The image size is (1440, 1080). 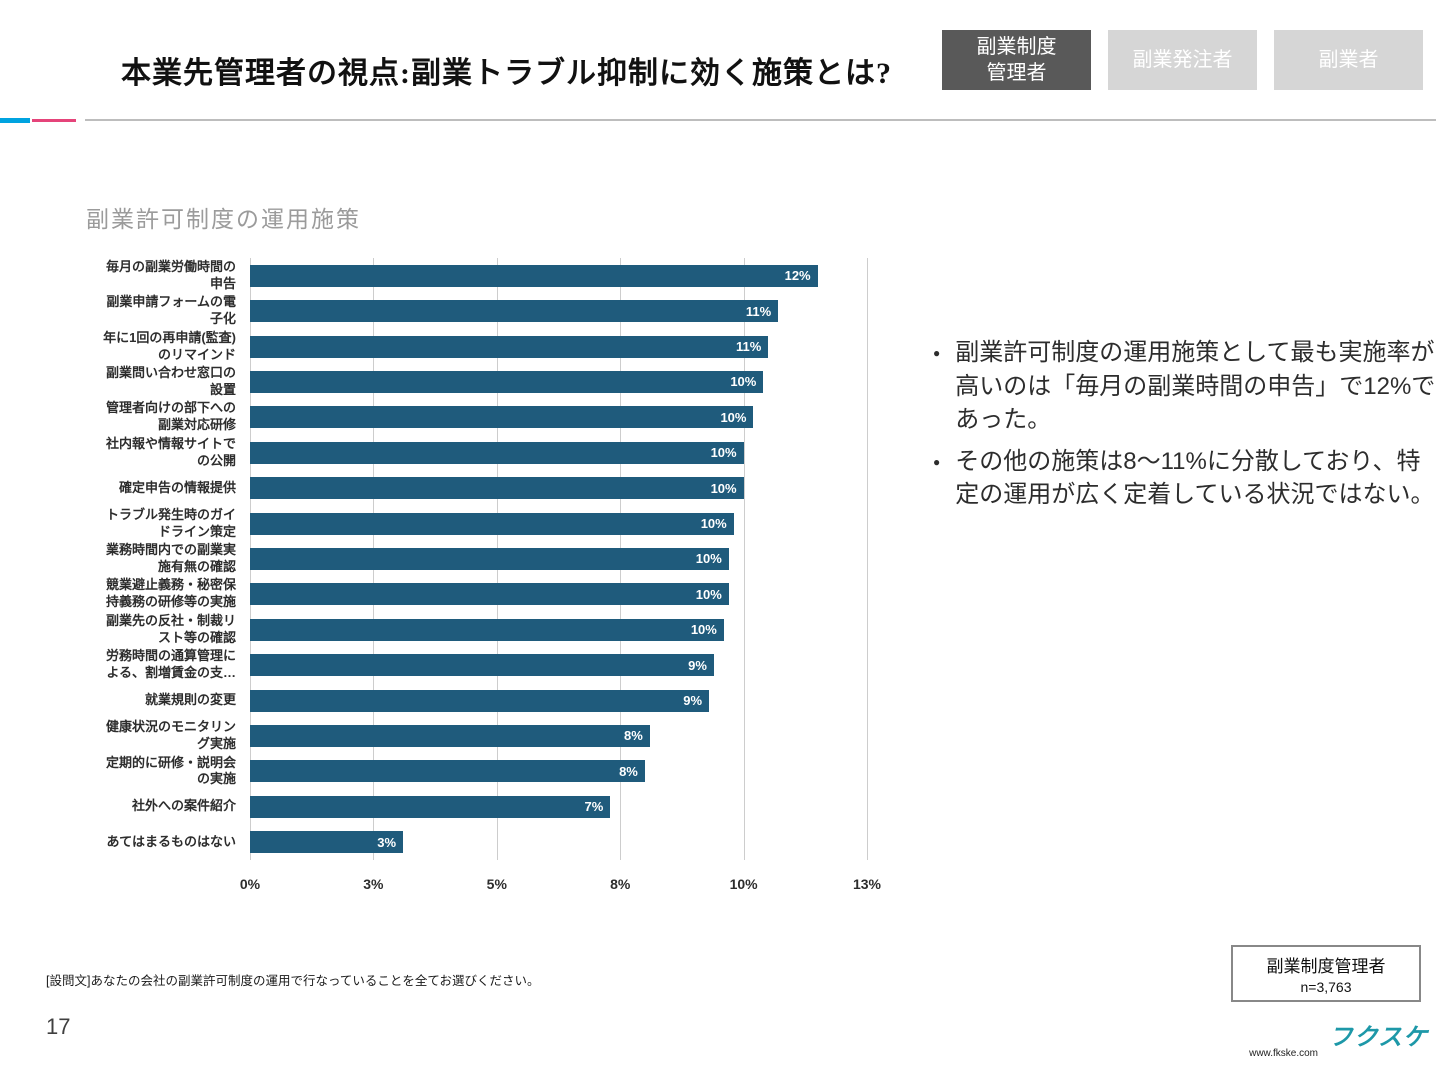 What do you see at coordinates (1348, 60) in the screenshot?
I see `tab-fukugyosha: 副業者` at bounding box center [1348, 60].